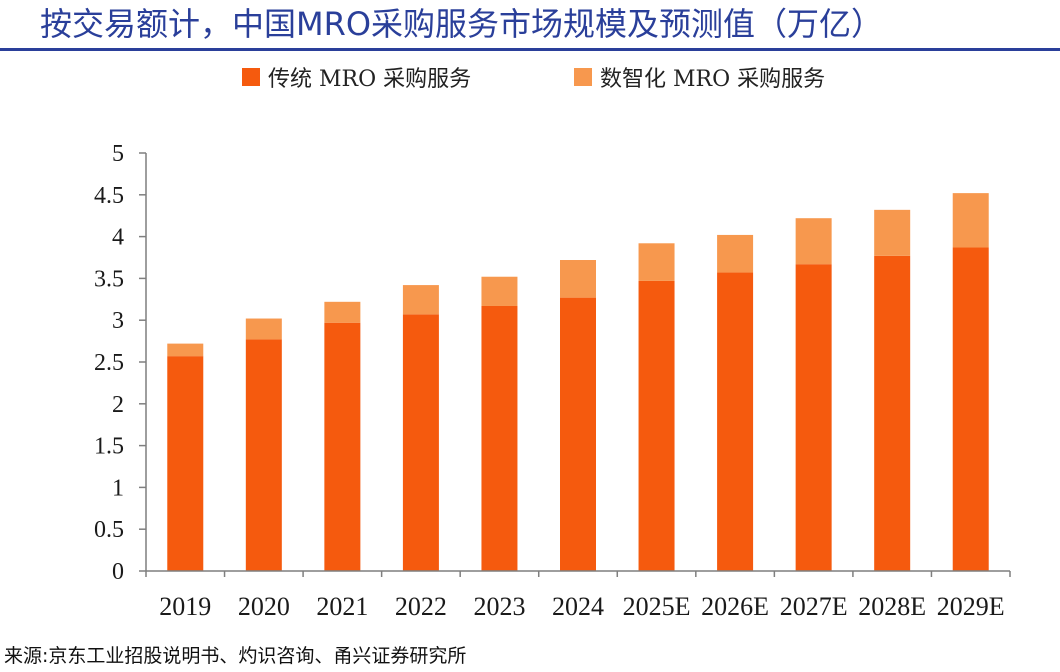 The height and width of the screenshot is (672, 1060). Describe the element at coordinates (657, 606) in the screenshot. I see `x-tick-label: 2025E` at that location.